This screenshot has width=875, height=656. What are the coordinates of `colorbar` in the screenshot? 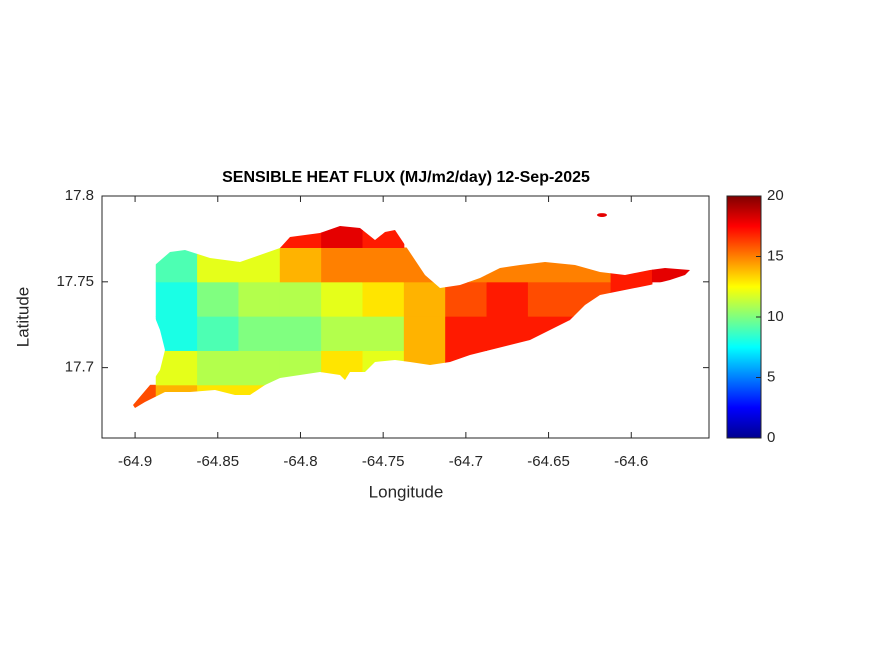 It's located at (744, 317).